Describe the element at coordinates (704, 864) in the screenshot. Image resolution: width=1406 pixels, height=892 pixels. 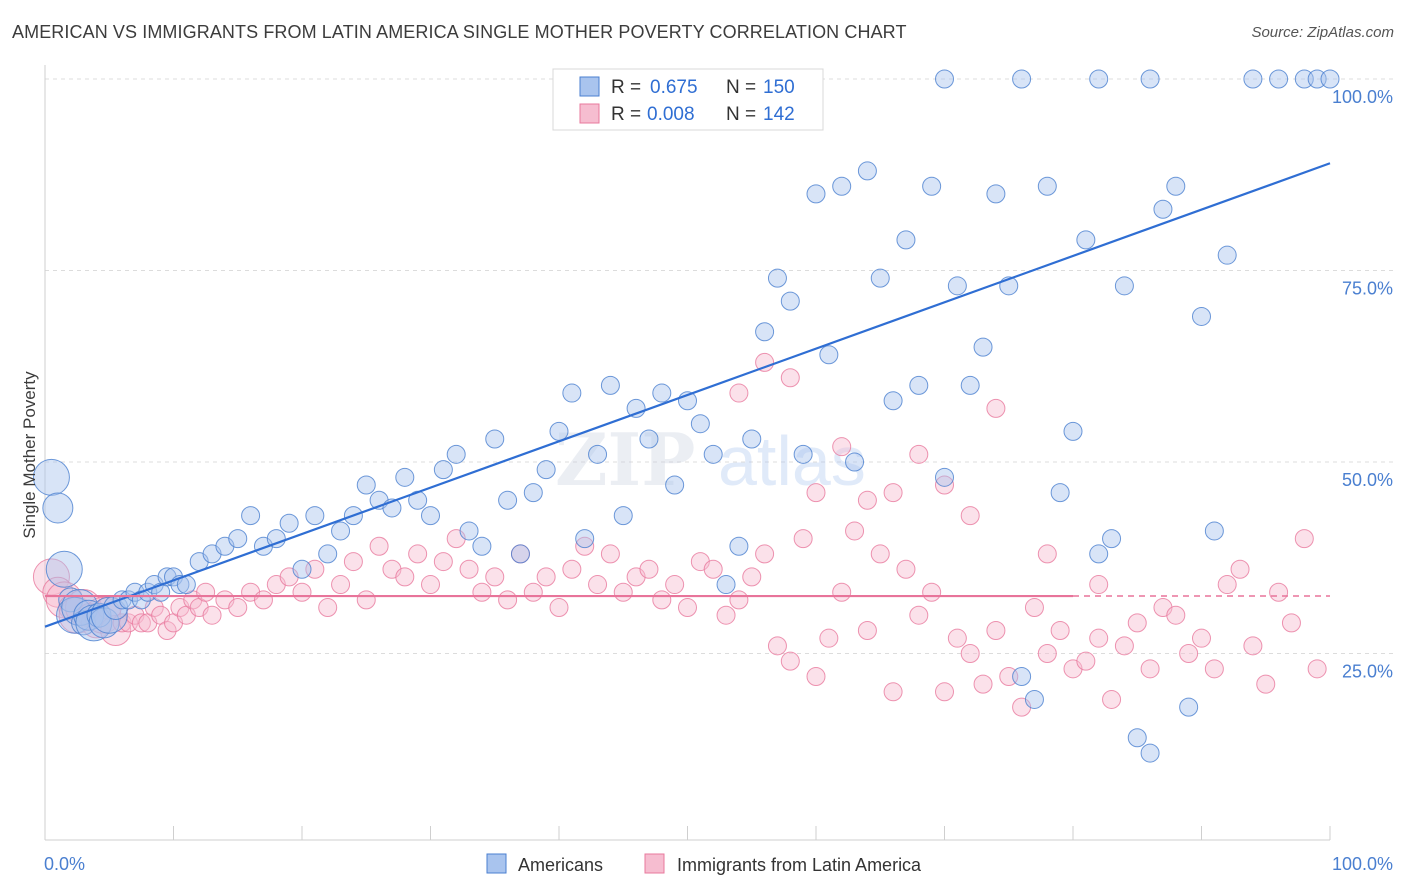
I see `bottom-legend: Americans Immigrants from Latin America` at that location.